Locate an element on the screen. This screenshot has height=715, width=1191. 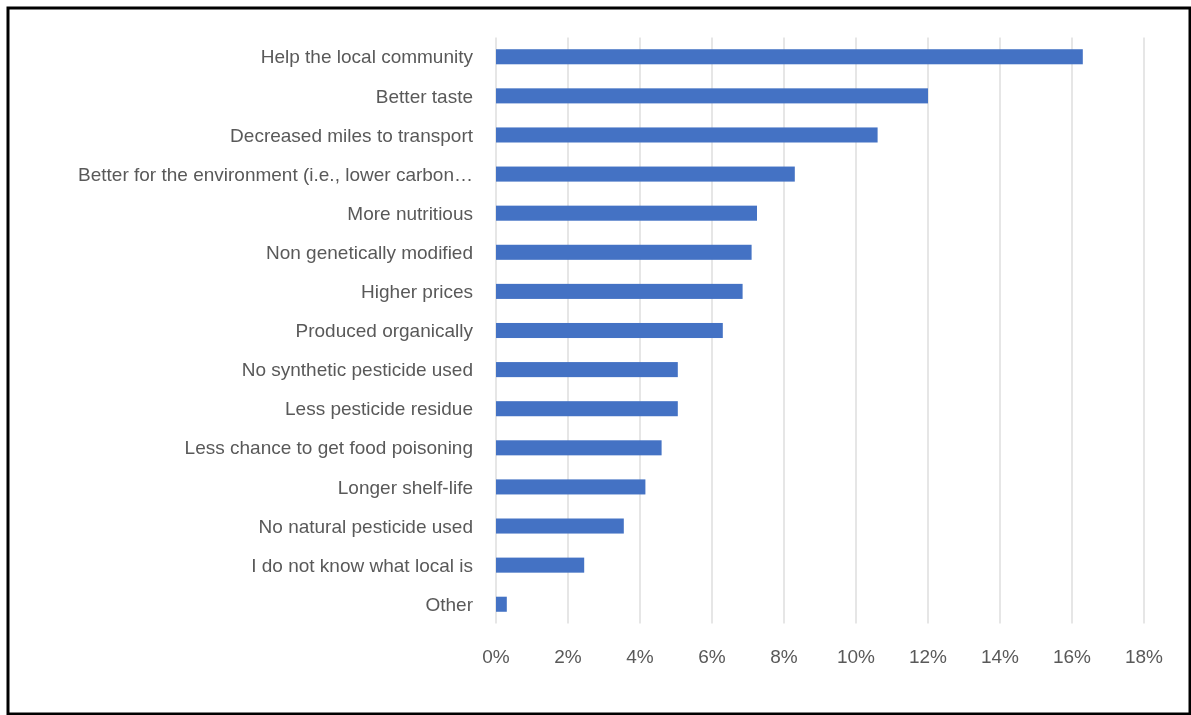
y-tick-label: Less pesticide residue is located at coordinates (379, 409).